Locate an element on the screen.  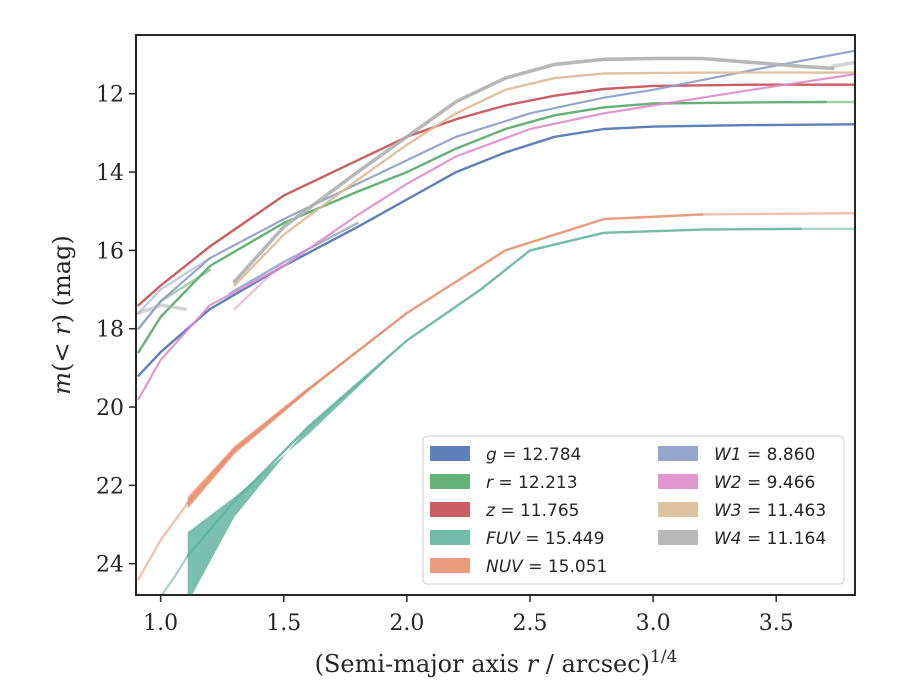
x-tick-label: 3.5 is located at coordinates (776, 623).